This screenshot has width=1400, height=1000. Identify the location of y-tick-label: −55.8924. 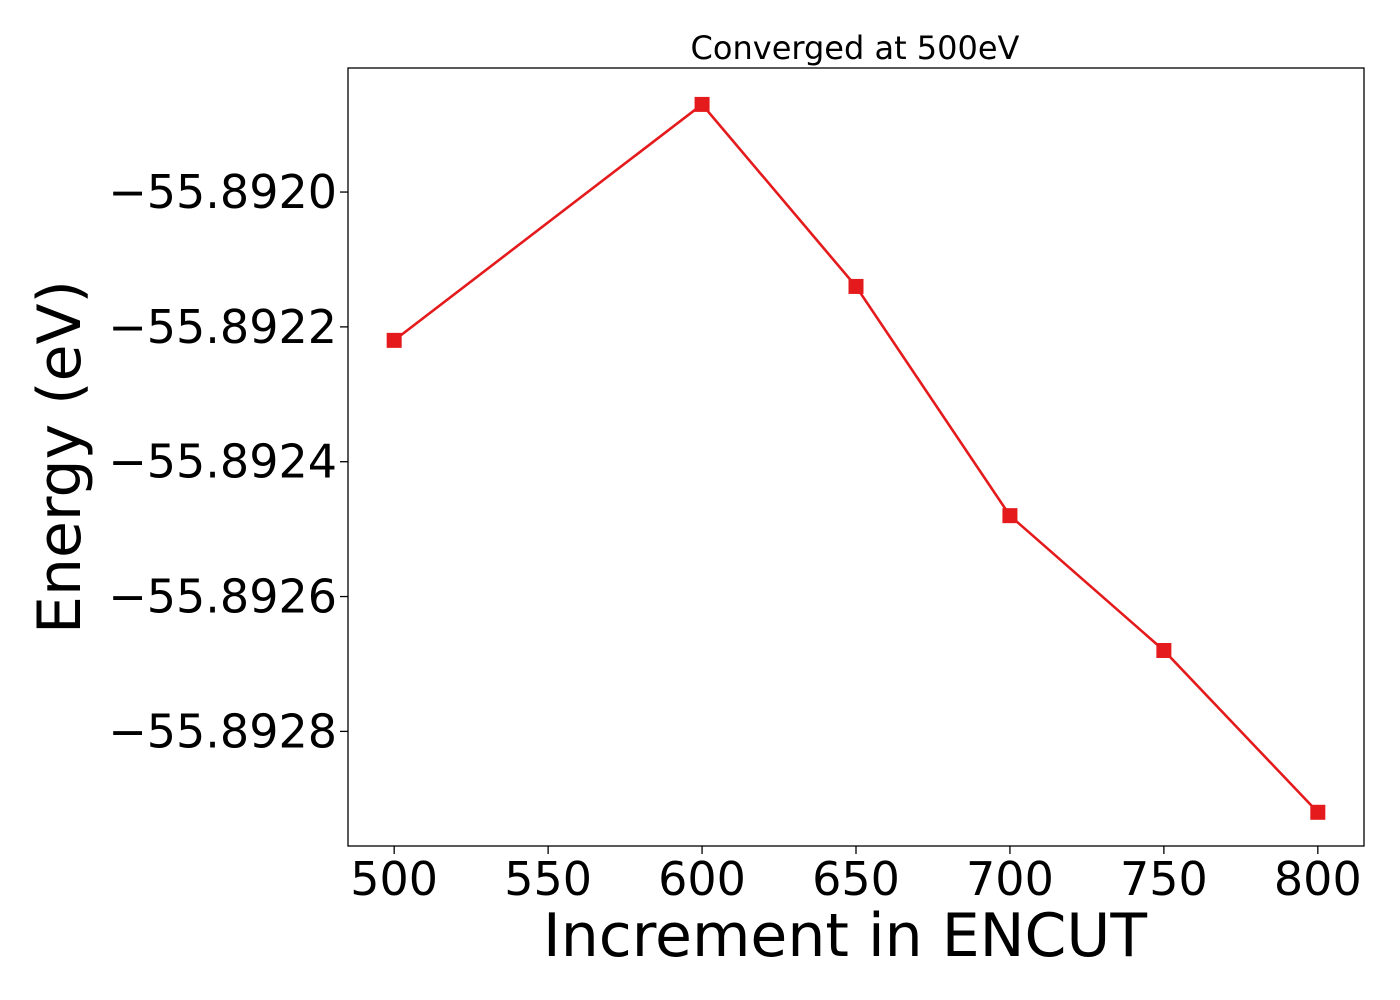
(222, 462).